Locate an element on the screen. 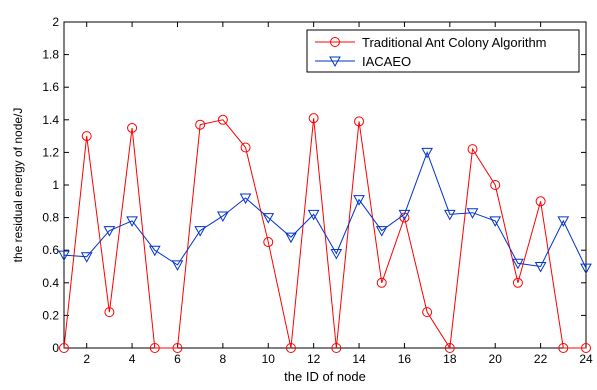 The image size is (597, 390). y-tick-label: 0 is located at coordinates (55, 348).